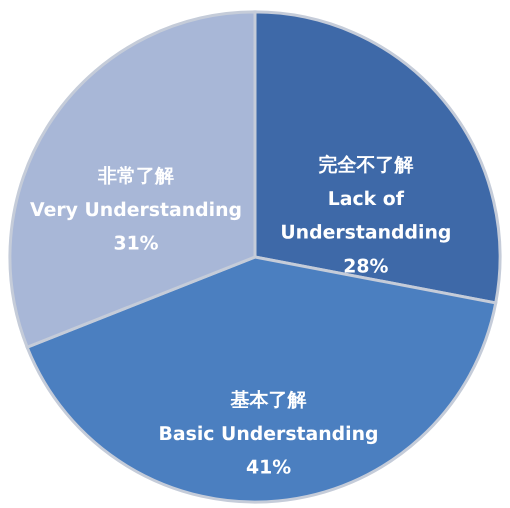 The height and width of the screenshot is (508, 510). What do you see at coordinates (366, 199) in the screenshot?
I see `slice-label: 完全不了解 Lack of Understandding` at bounding box center [366, 199].